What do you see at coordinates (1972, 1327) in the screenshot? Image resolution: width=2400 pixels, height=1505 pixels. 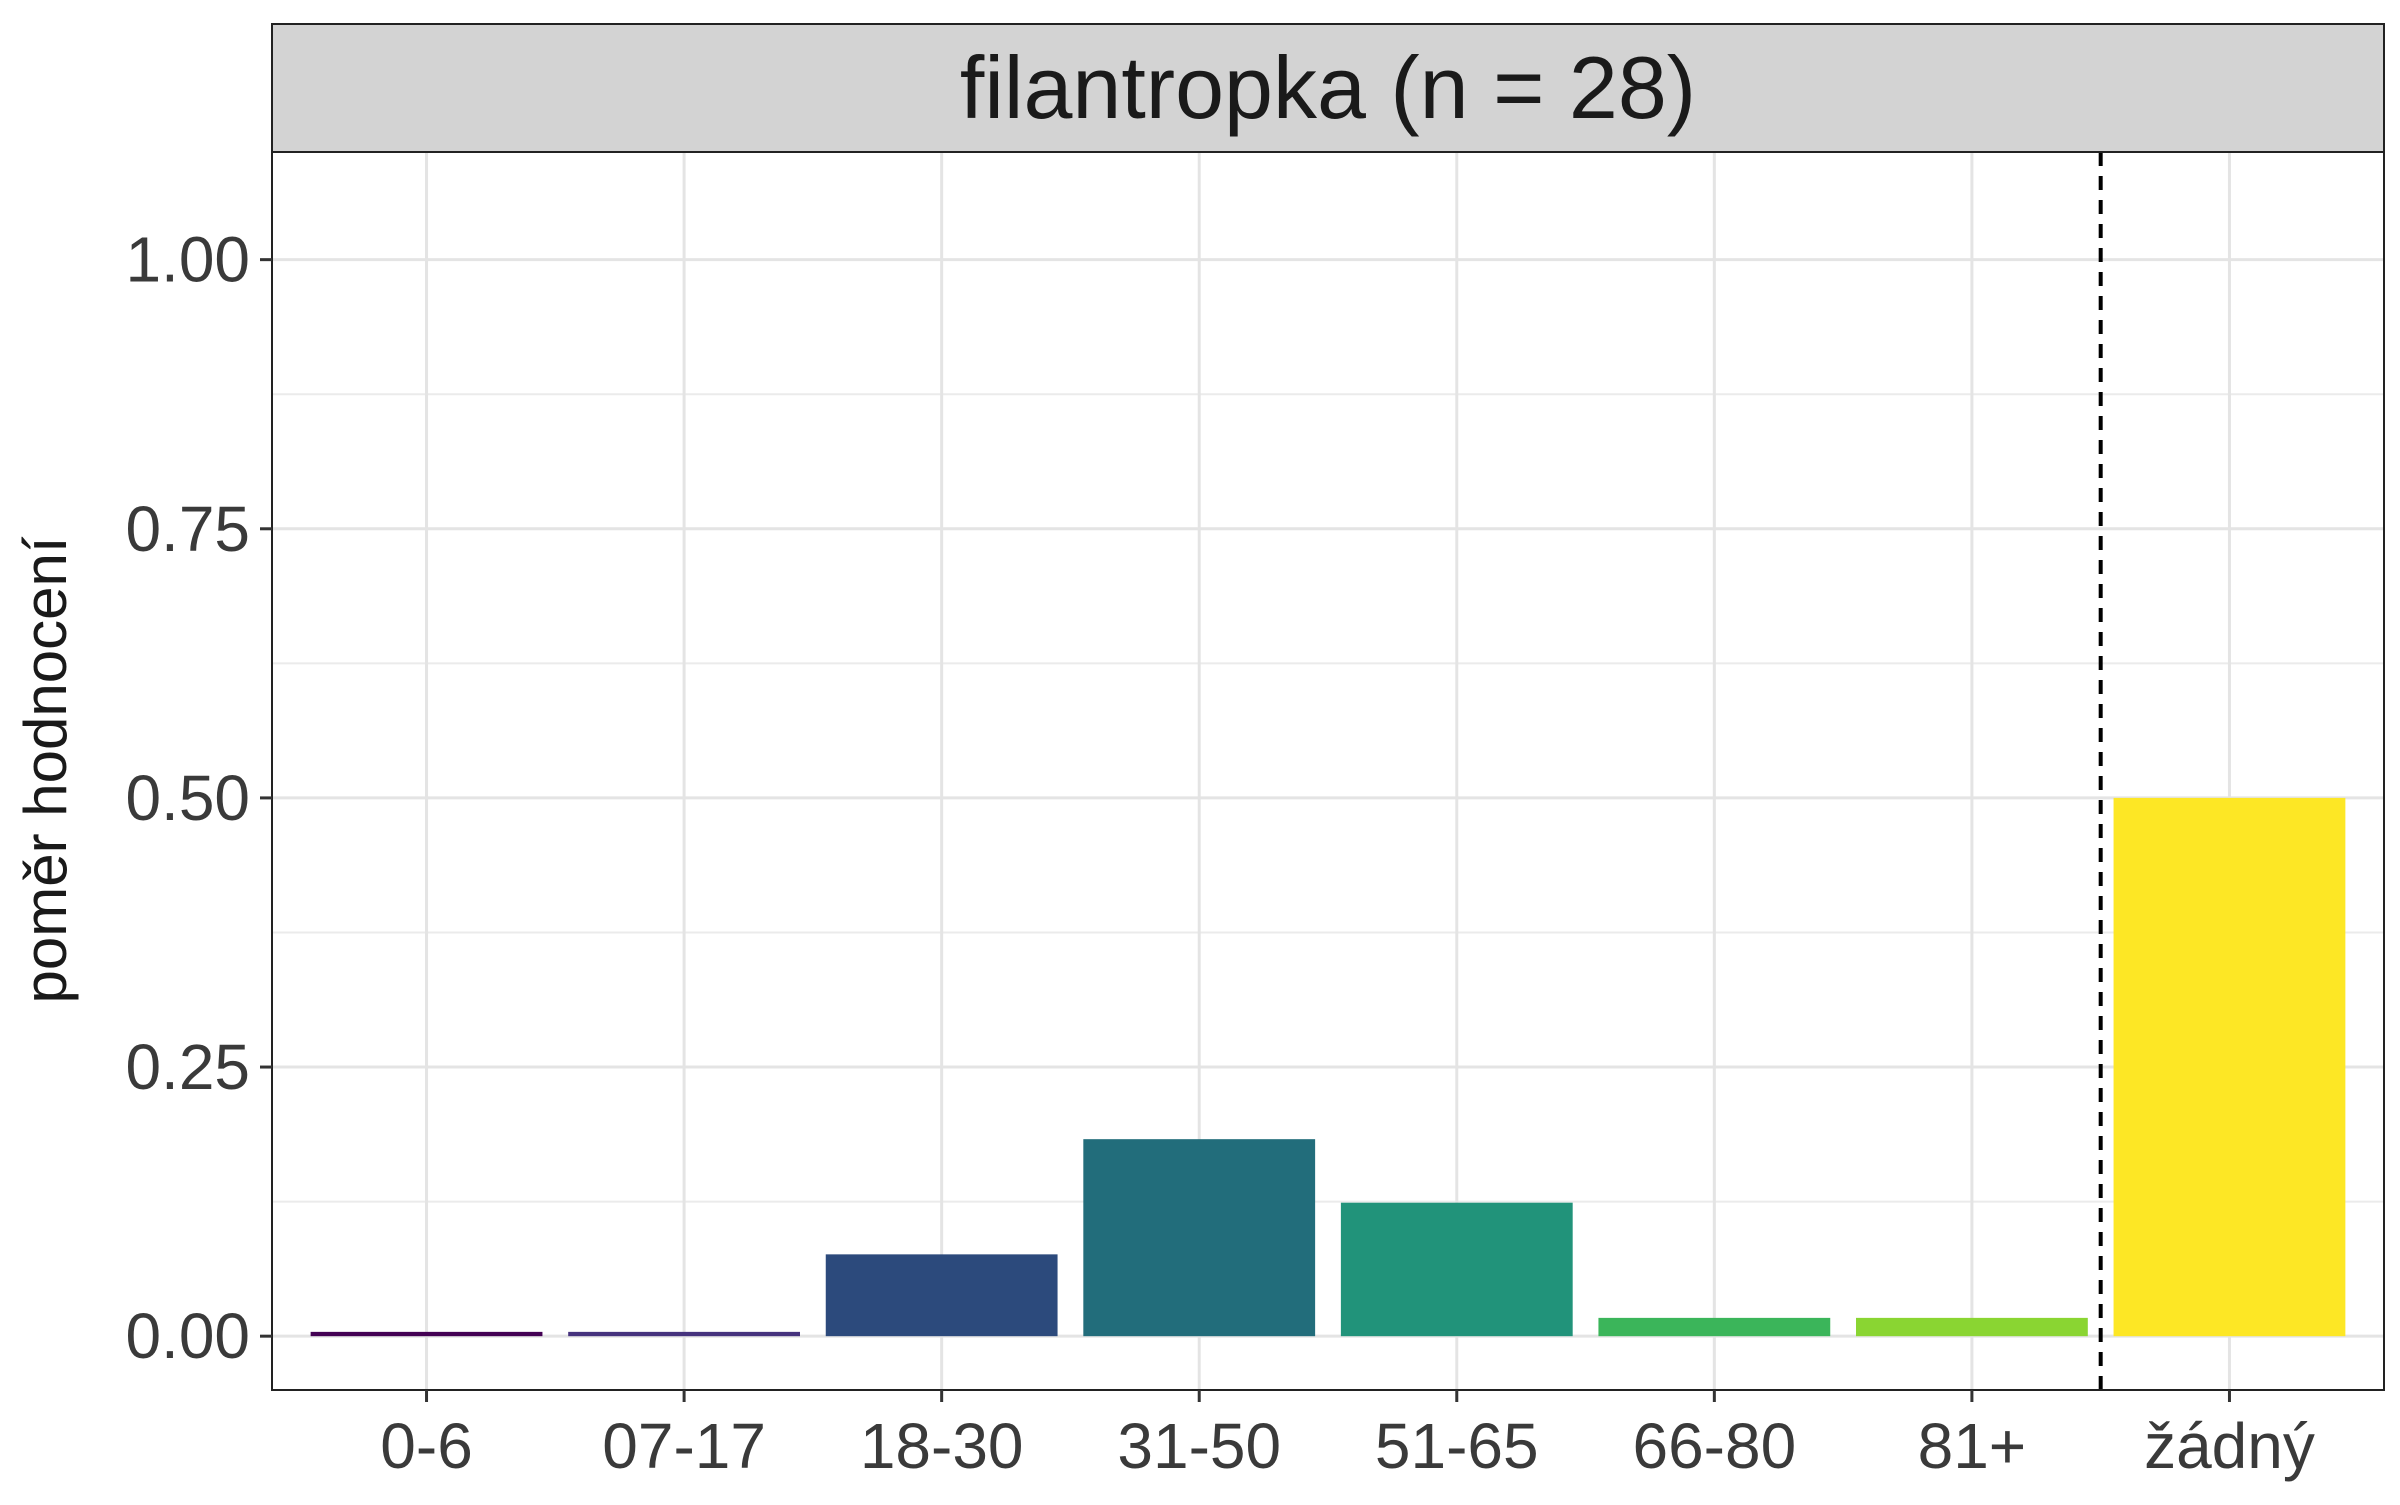 I see `bar-81+` at bounding box center [1972, 1327].